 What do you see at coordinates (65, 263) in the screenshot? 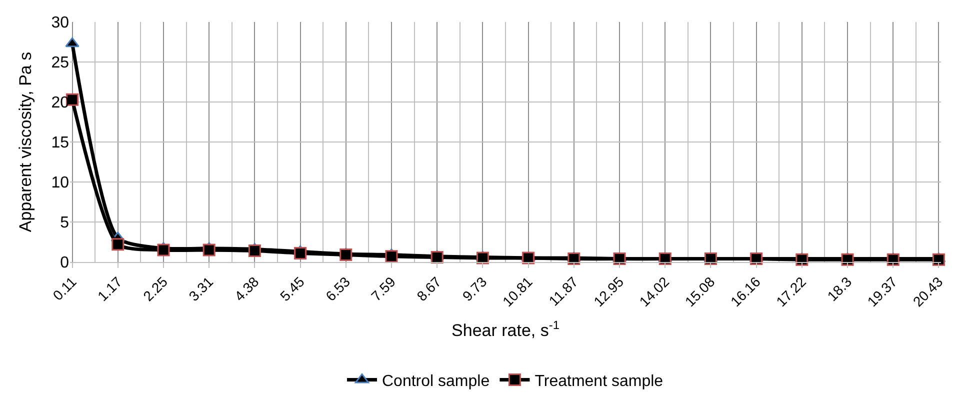
I see `y-tick-label: 0` at bounding box center [65, 263].